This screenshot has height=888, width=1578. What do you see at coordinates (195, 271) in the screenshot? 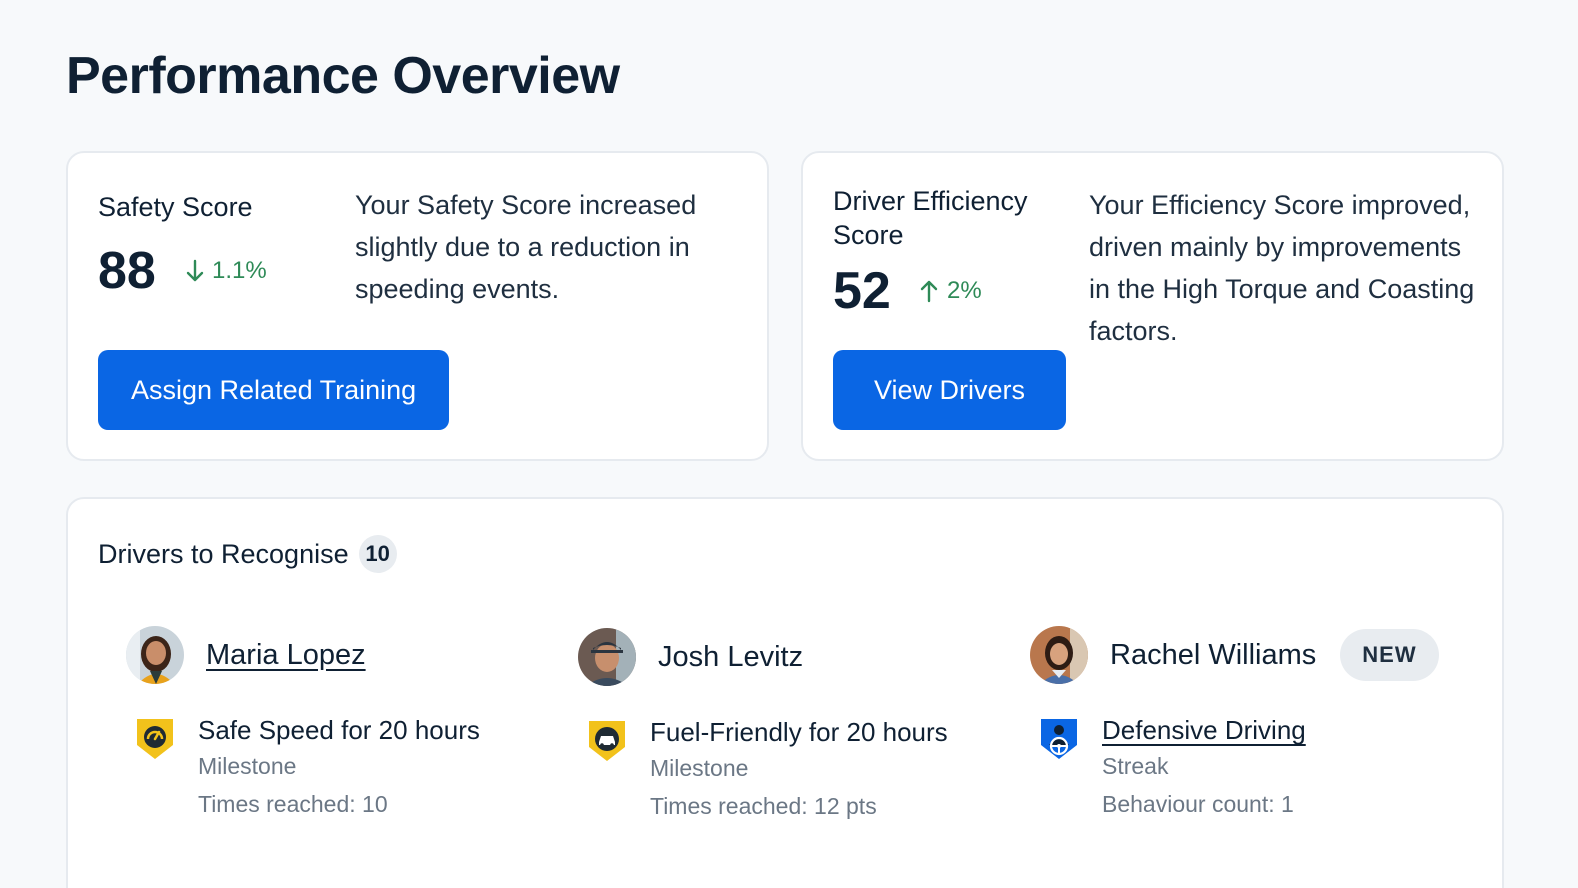
I see `arrow-down-icon` at bounding box center [195, 271].